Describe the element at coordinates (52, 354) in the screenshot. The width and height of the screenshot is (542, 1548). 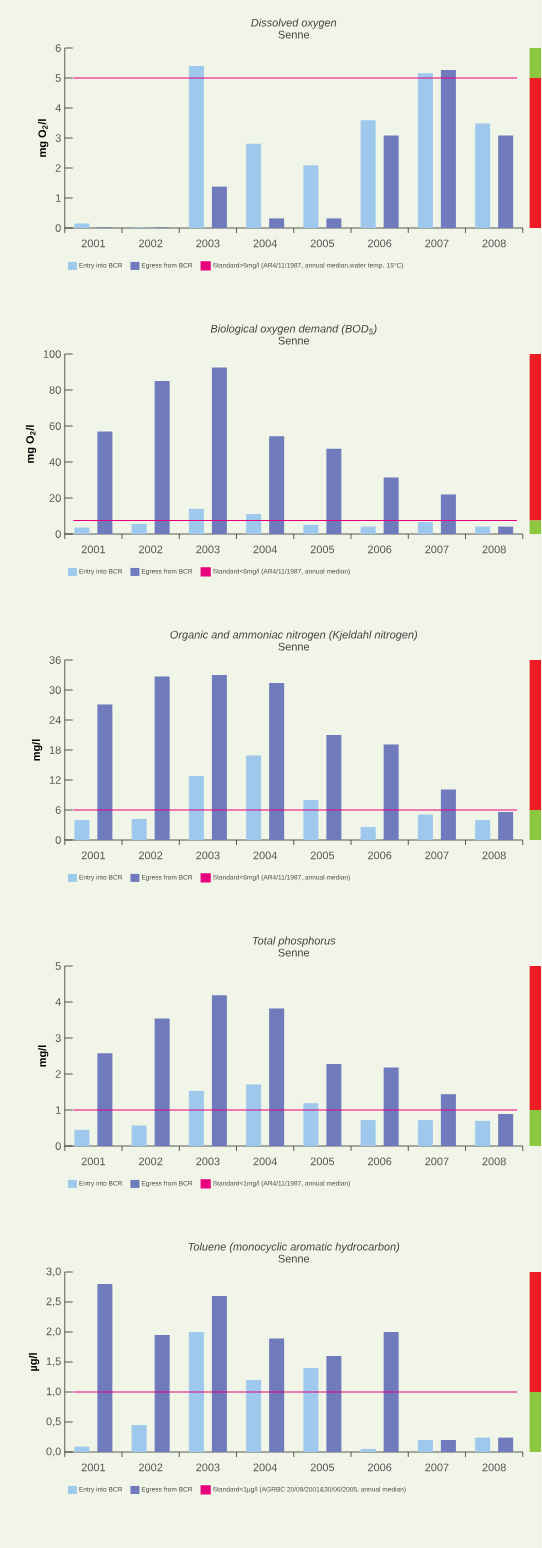
I see `y-tick-label: 100` at that location.